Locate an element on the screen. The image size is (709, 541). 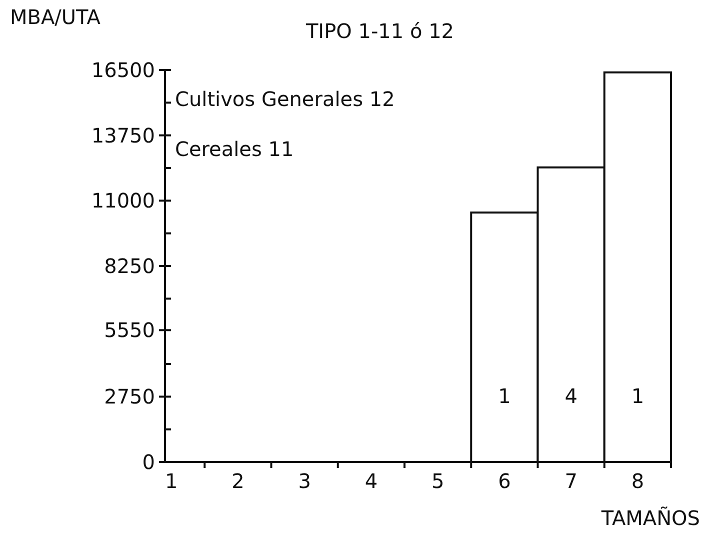
x-axis-title: TAMAÑOS is located at coordinates (650, 518).